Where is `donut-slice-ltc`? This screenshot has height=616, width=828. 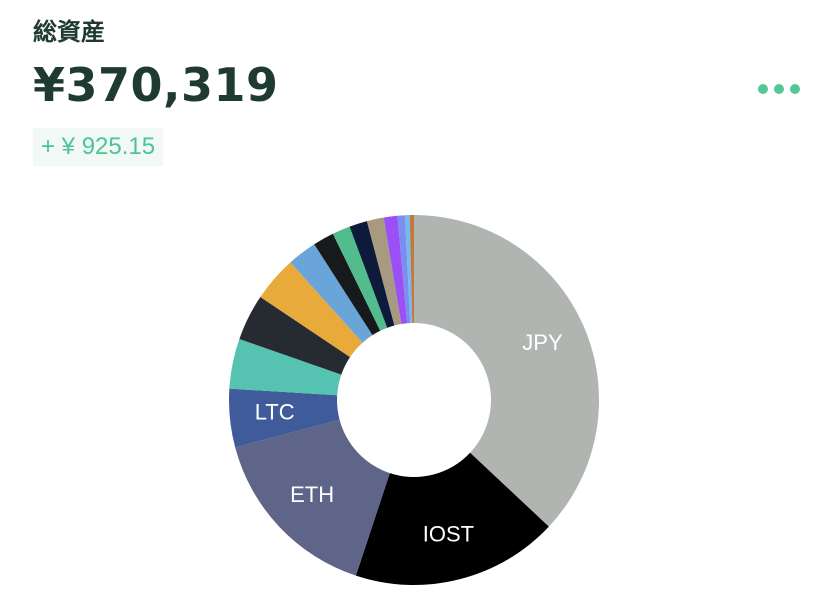 donut-slice-ltc is located at coordinates (284, 418).